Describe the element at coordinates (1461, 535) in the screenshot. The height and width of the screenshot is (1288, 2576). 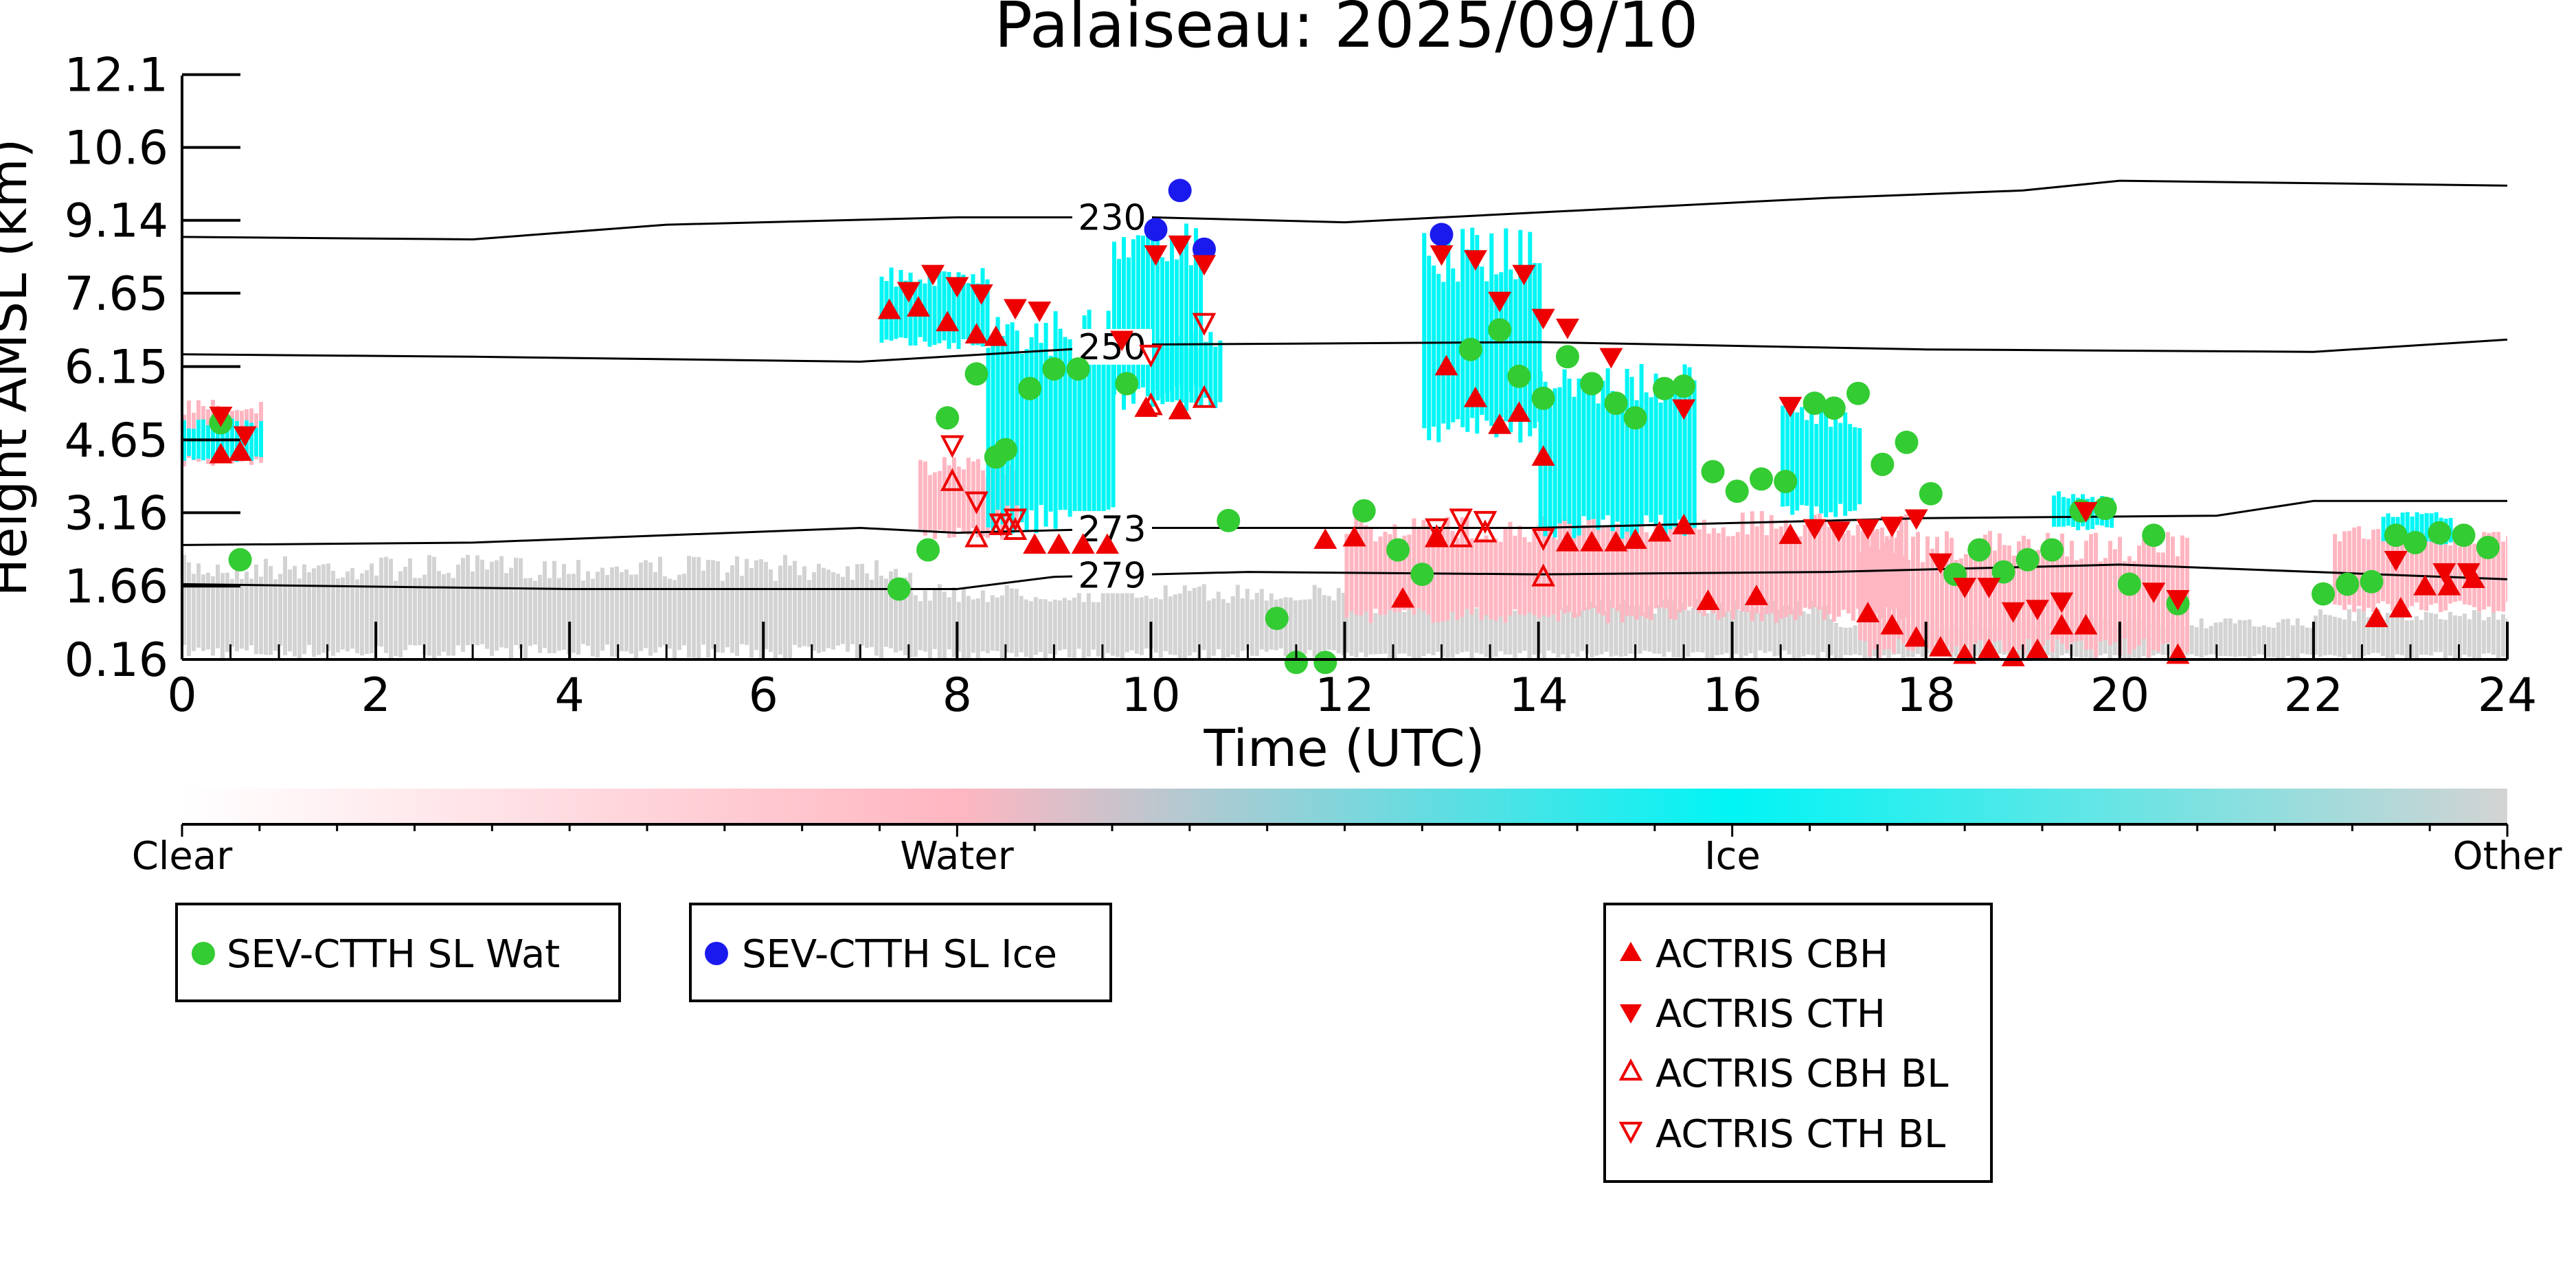
I see `marker-actris-cbh-bl` at that location.